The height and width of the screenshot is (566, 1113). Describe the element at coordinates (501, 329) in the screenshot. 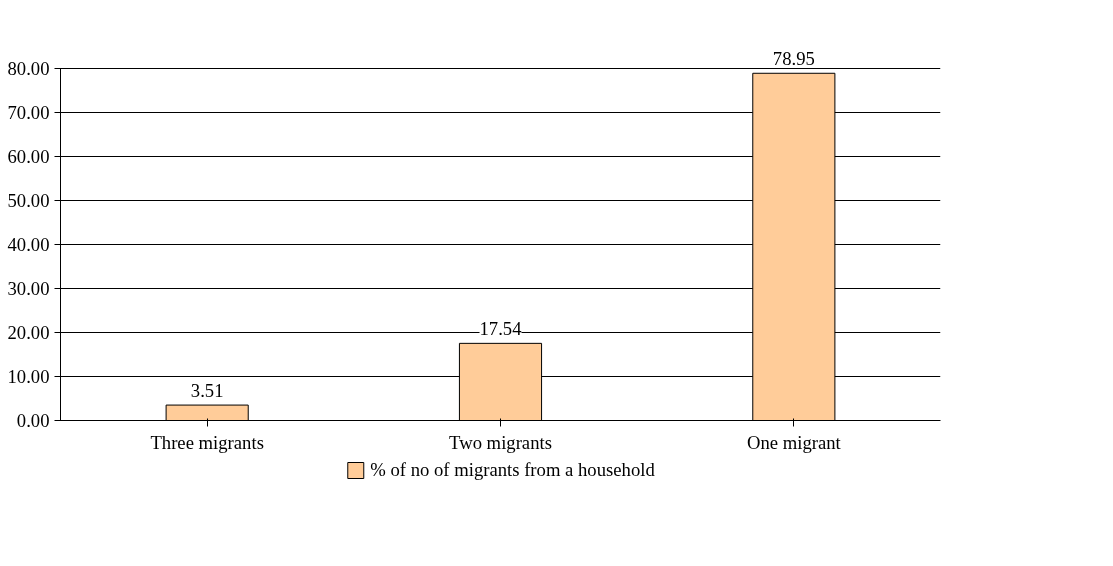

I see `data-label: 17.54` at that location.